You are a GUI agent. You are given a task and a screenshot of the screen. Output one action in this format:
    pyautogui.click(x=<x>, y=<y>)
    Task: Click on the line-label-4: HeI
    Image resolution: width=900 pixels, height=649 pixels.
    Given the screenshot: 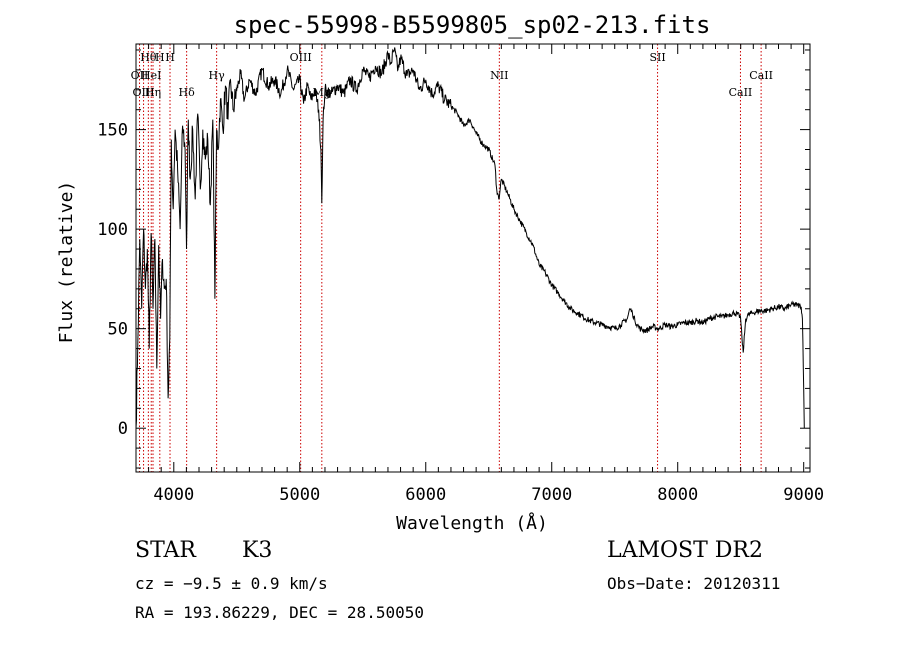 What is the action you would take?
    pyautogui.click(x=151, y=75)
    